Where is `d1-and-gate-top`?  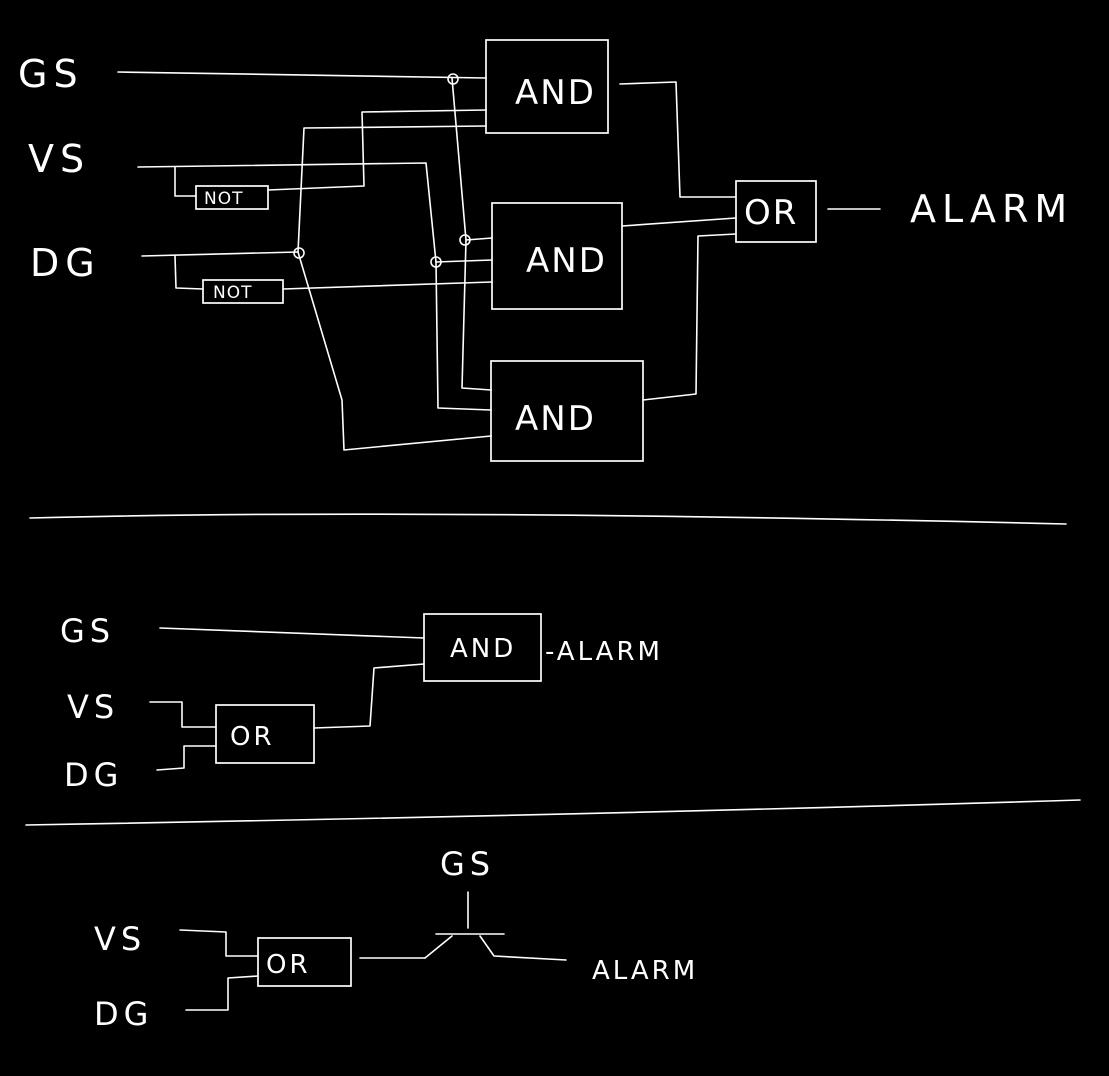
d1-and-gate-top is located at coordinates (547, 86).